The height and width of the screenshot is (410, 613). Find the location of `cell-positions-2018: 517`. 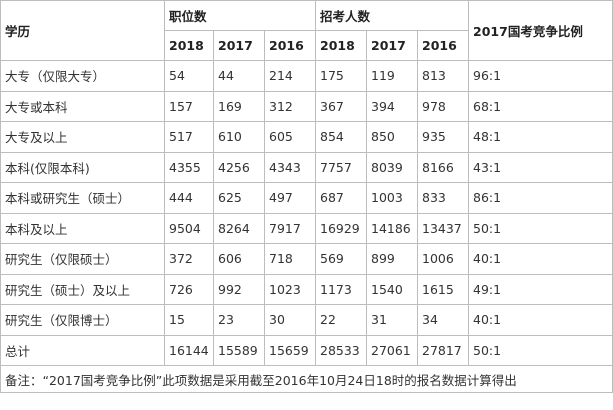

cell-positions-2018: 517 is located at coordinates (189, 137).